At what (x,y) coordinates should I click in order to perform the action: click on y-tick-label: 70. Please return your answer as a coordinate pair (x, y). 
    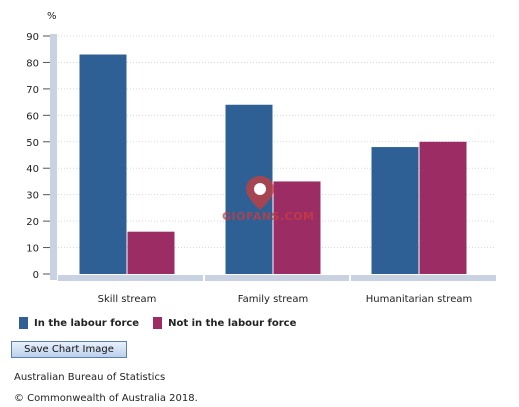
    Looking at the image, I should click on (32, 90).